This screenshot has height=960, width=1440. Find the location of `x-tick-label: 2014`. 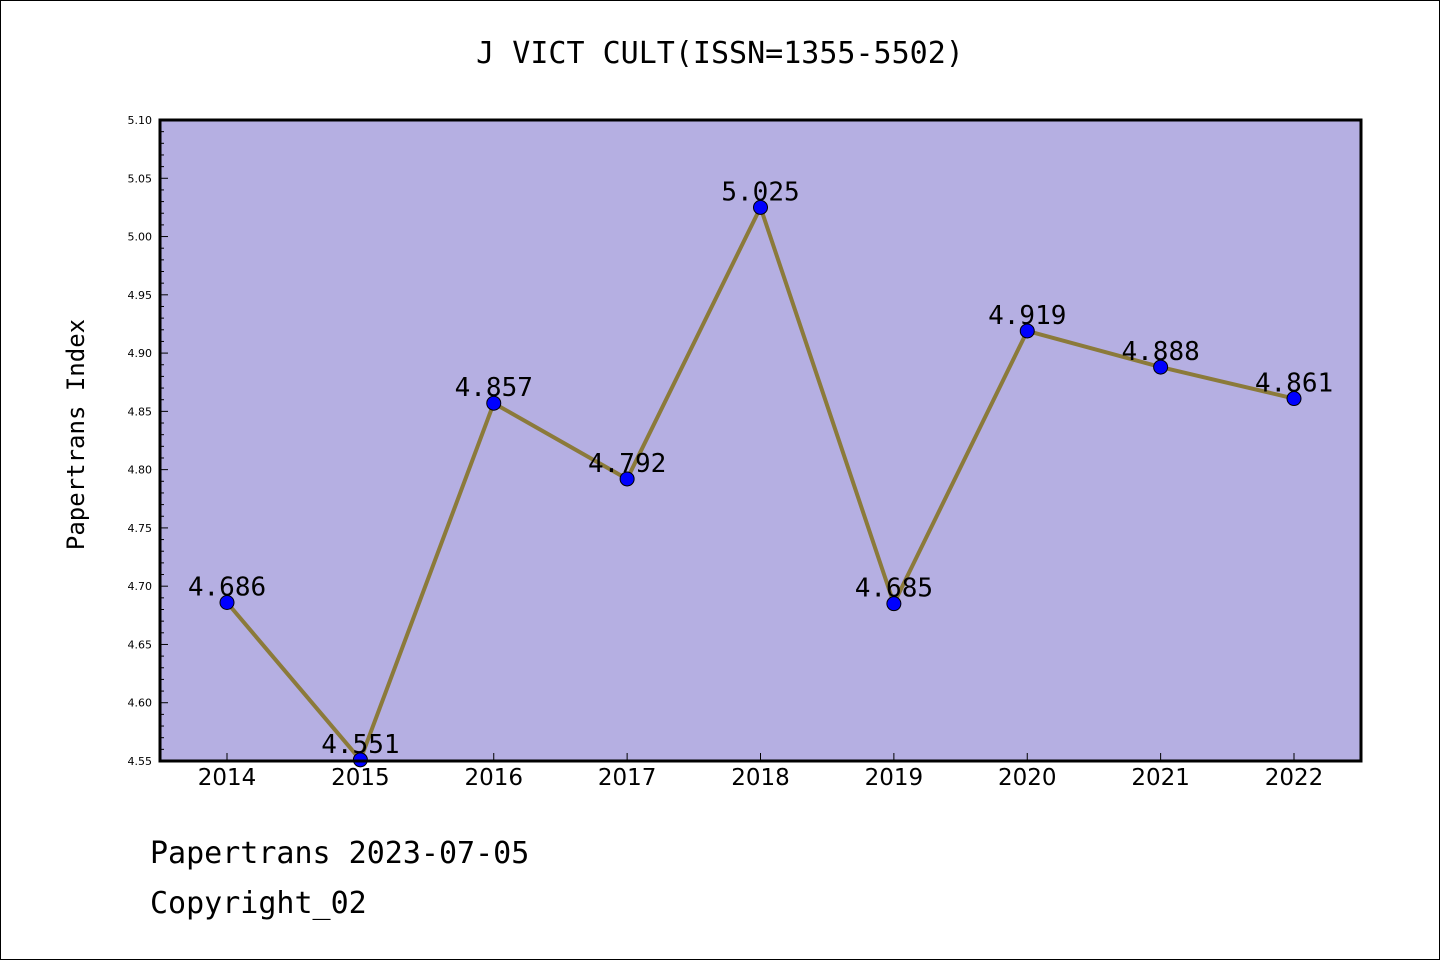

x-tick-label: 2014 is located at coordinates (227, 778).